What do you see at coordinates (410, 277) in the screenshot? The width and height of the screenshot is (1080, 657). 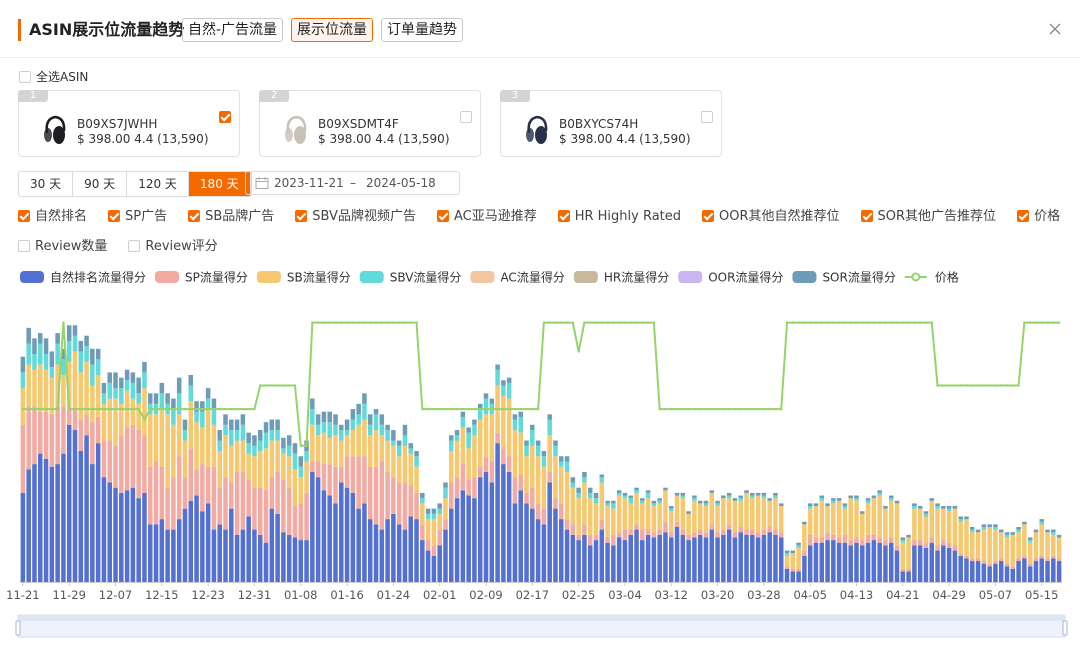 I see `legend-item: SBV流量得分` at bounding box center [410, 277].